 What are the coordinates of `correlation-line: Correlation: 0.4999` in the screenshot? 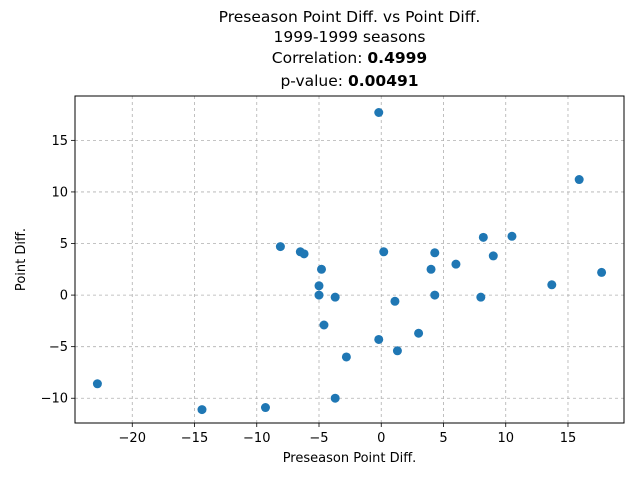 It's located at (349, 58).